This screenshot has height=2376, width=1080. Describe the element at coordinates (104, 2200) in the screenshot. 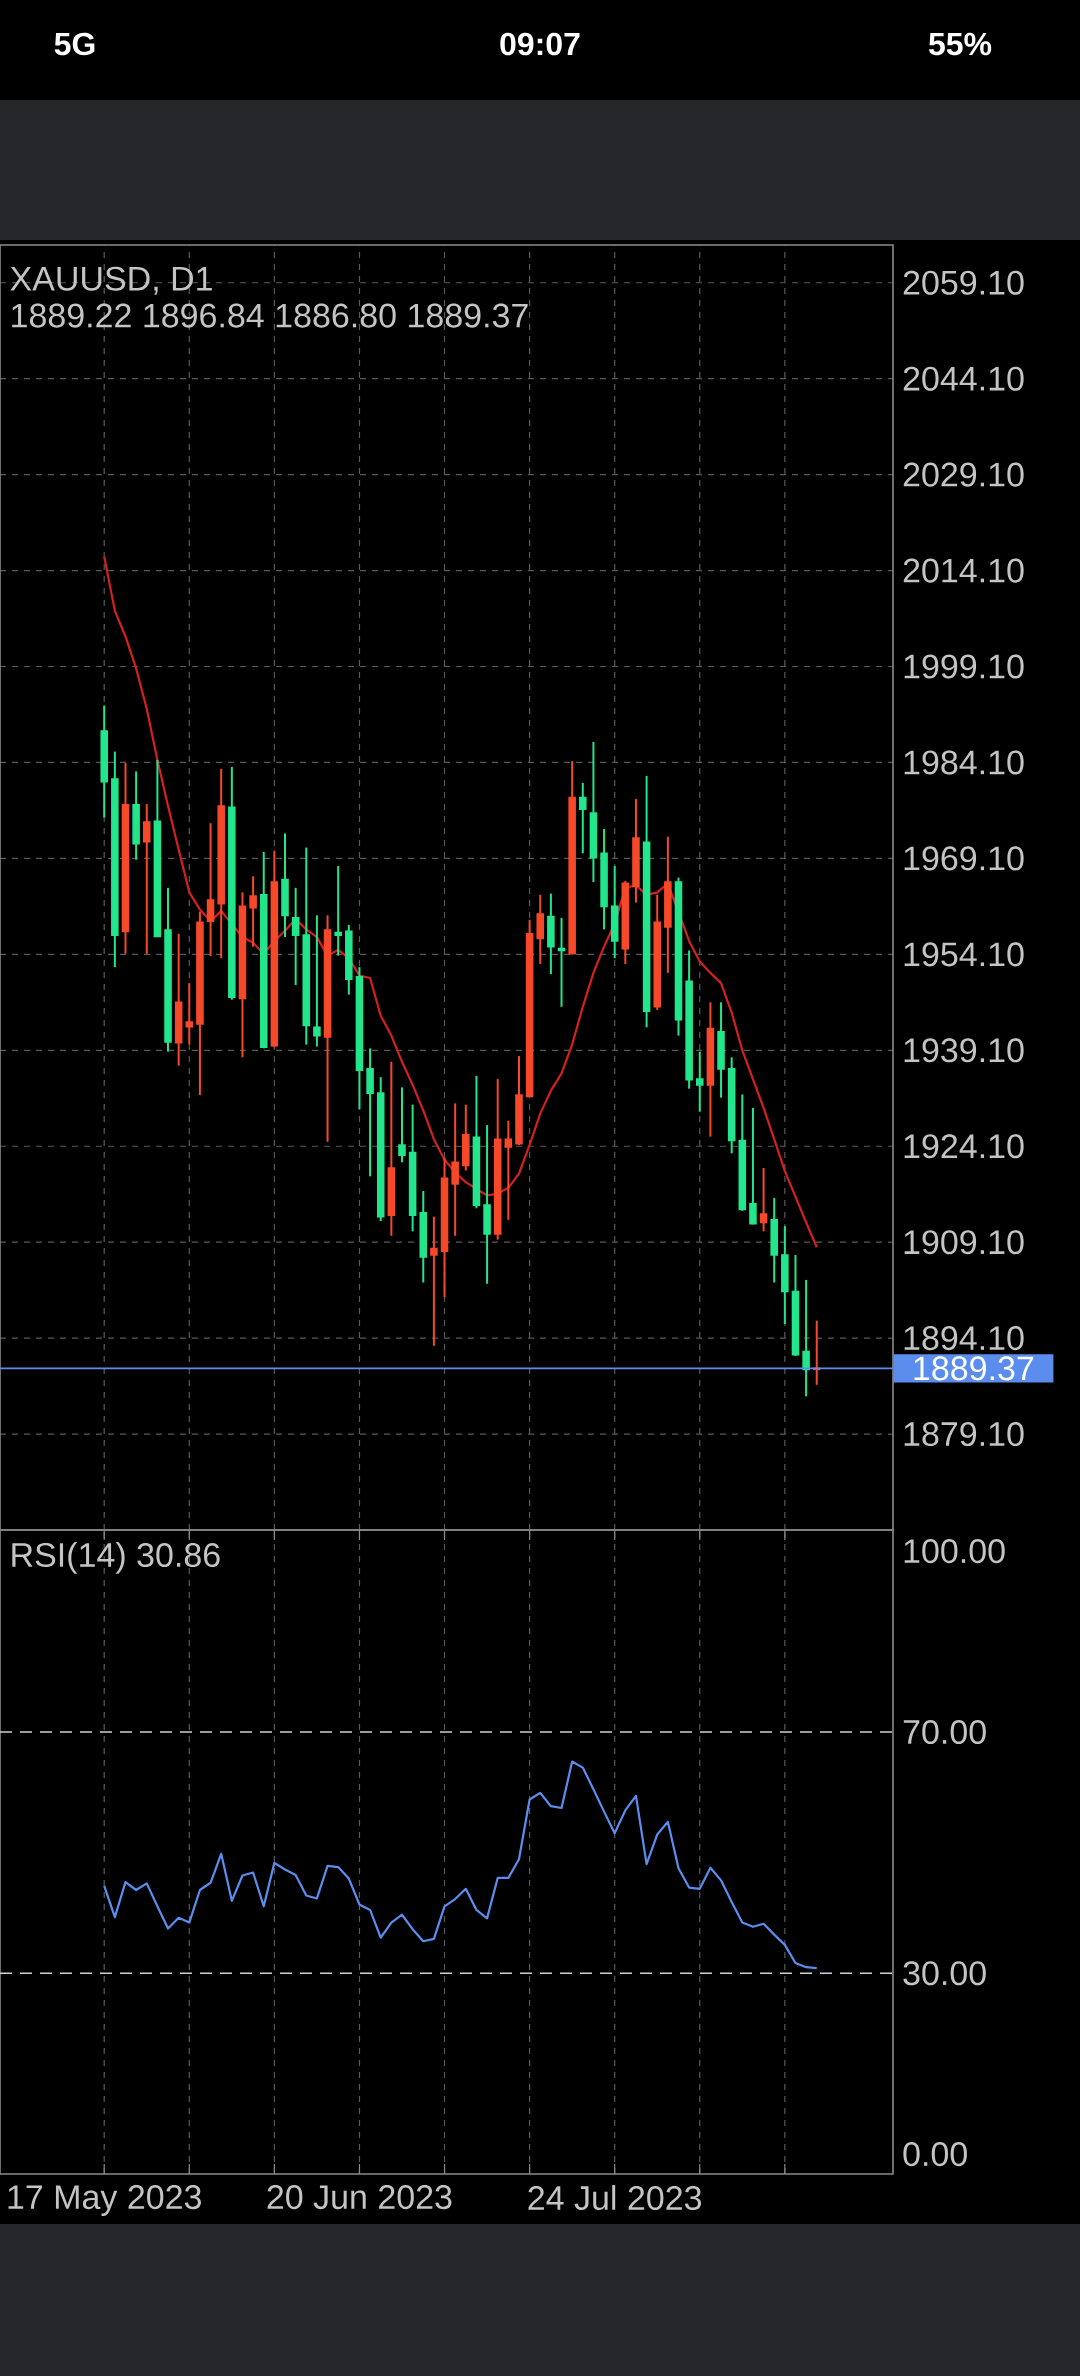

I see `x-tick-label: 17 May 2023` at that location.